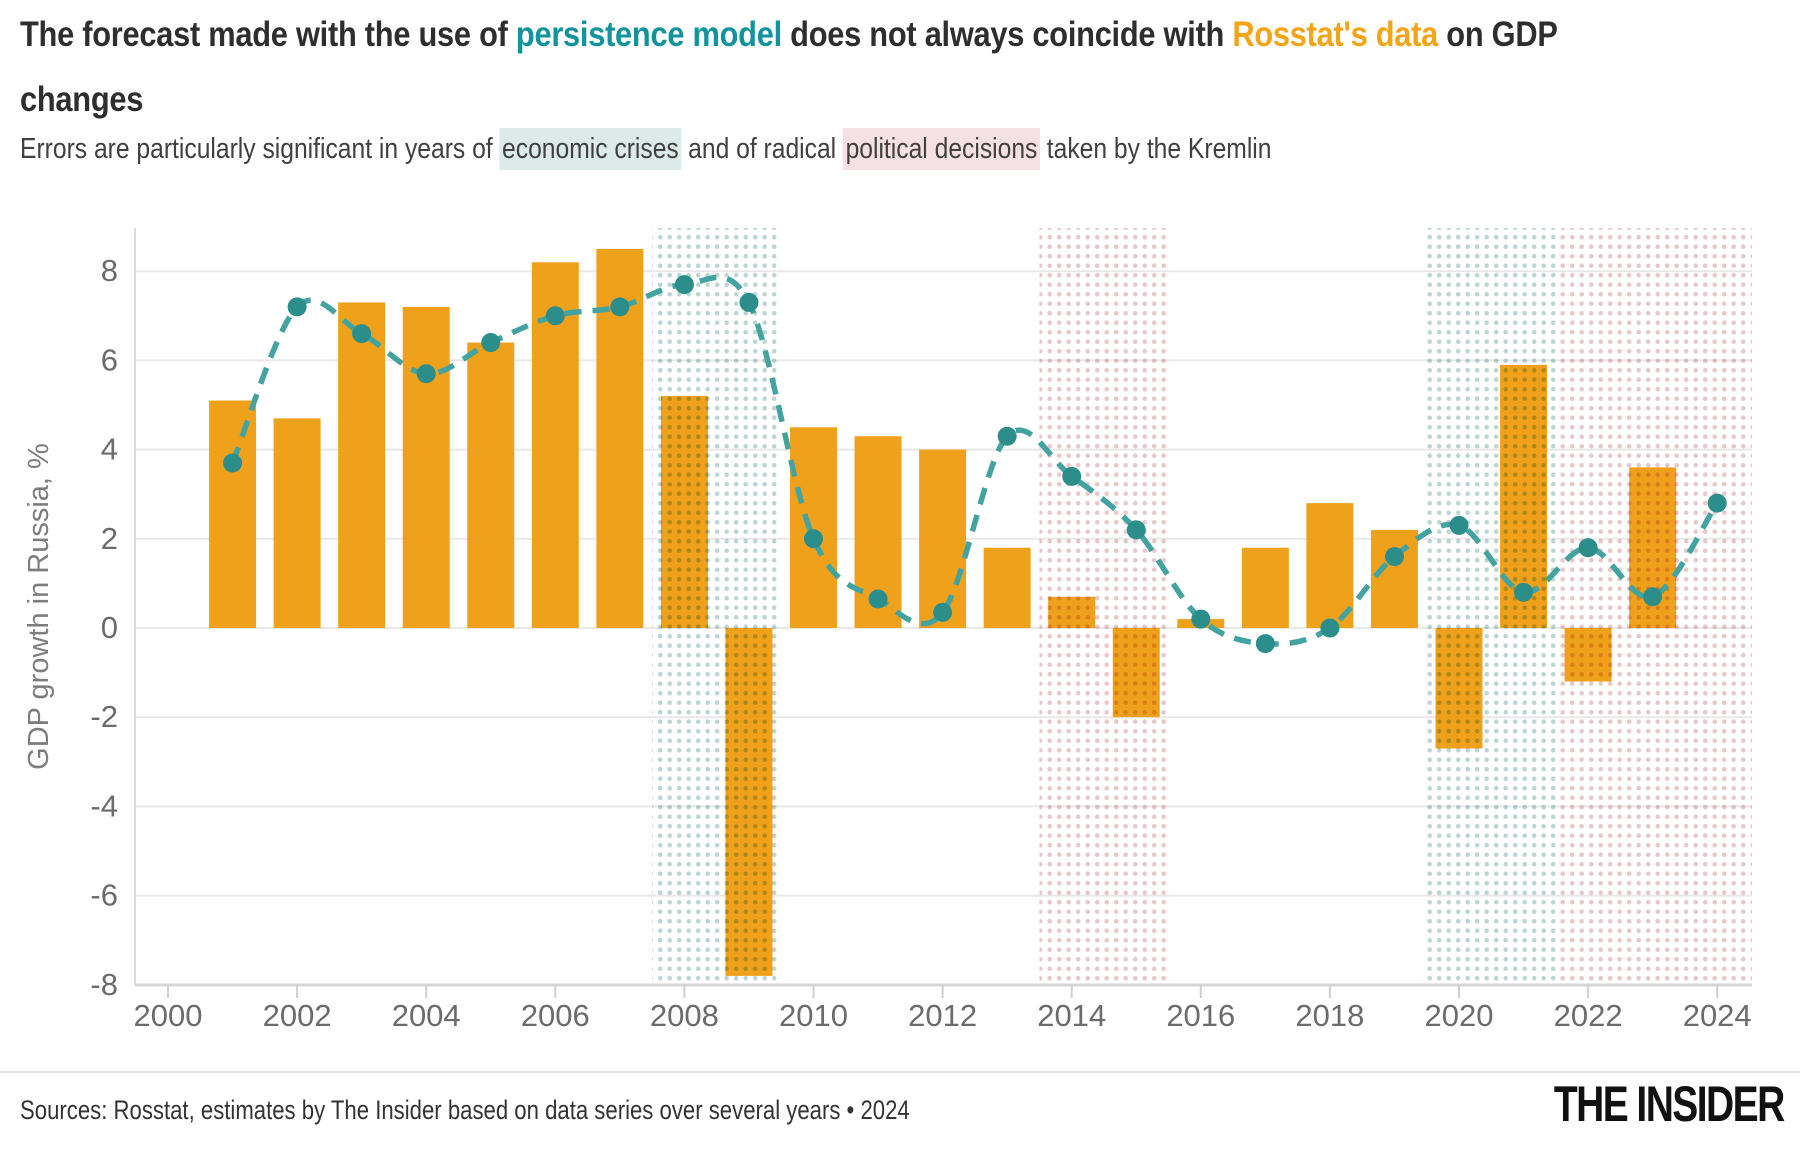 The image size is (1800, 1150). I want to click on svg-text: -2, so click(104, 716).